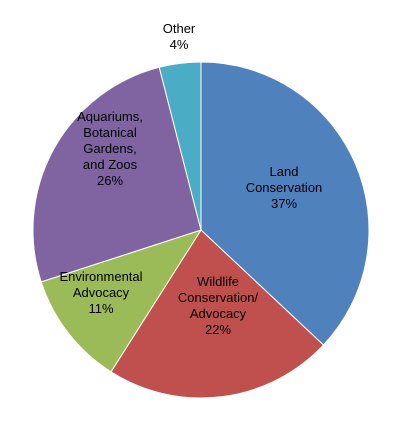 This screenshot has width=413, height=422. What do you see at coordinates (218, 297) in the screenshot?
I see `slice-category-label: Conservation/` at bounding box center [218, 297].